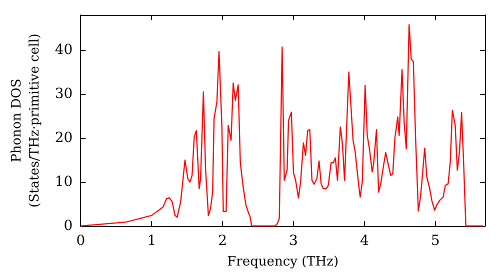  I want to click on x-tick-label: 0, so click(81, 241).